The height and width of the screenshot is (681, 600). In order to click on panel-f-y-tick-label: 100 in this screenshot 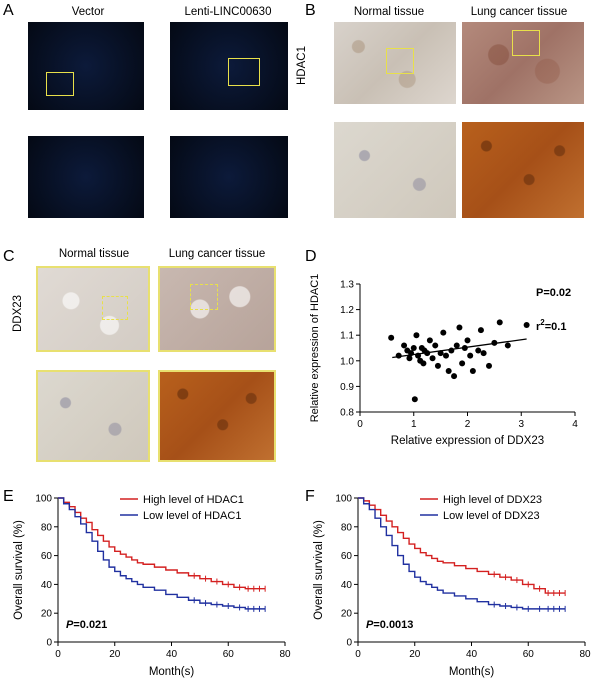, I will do `click(343, 499)`.